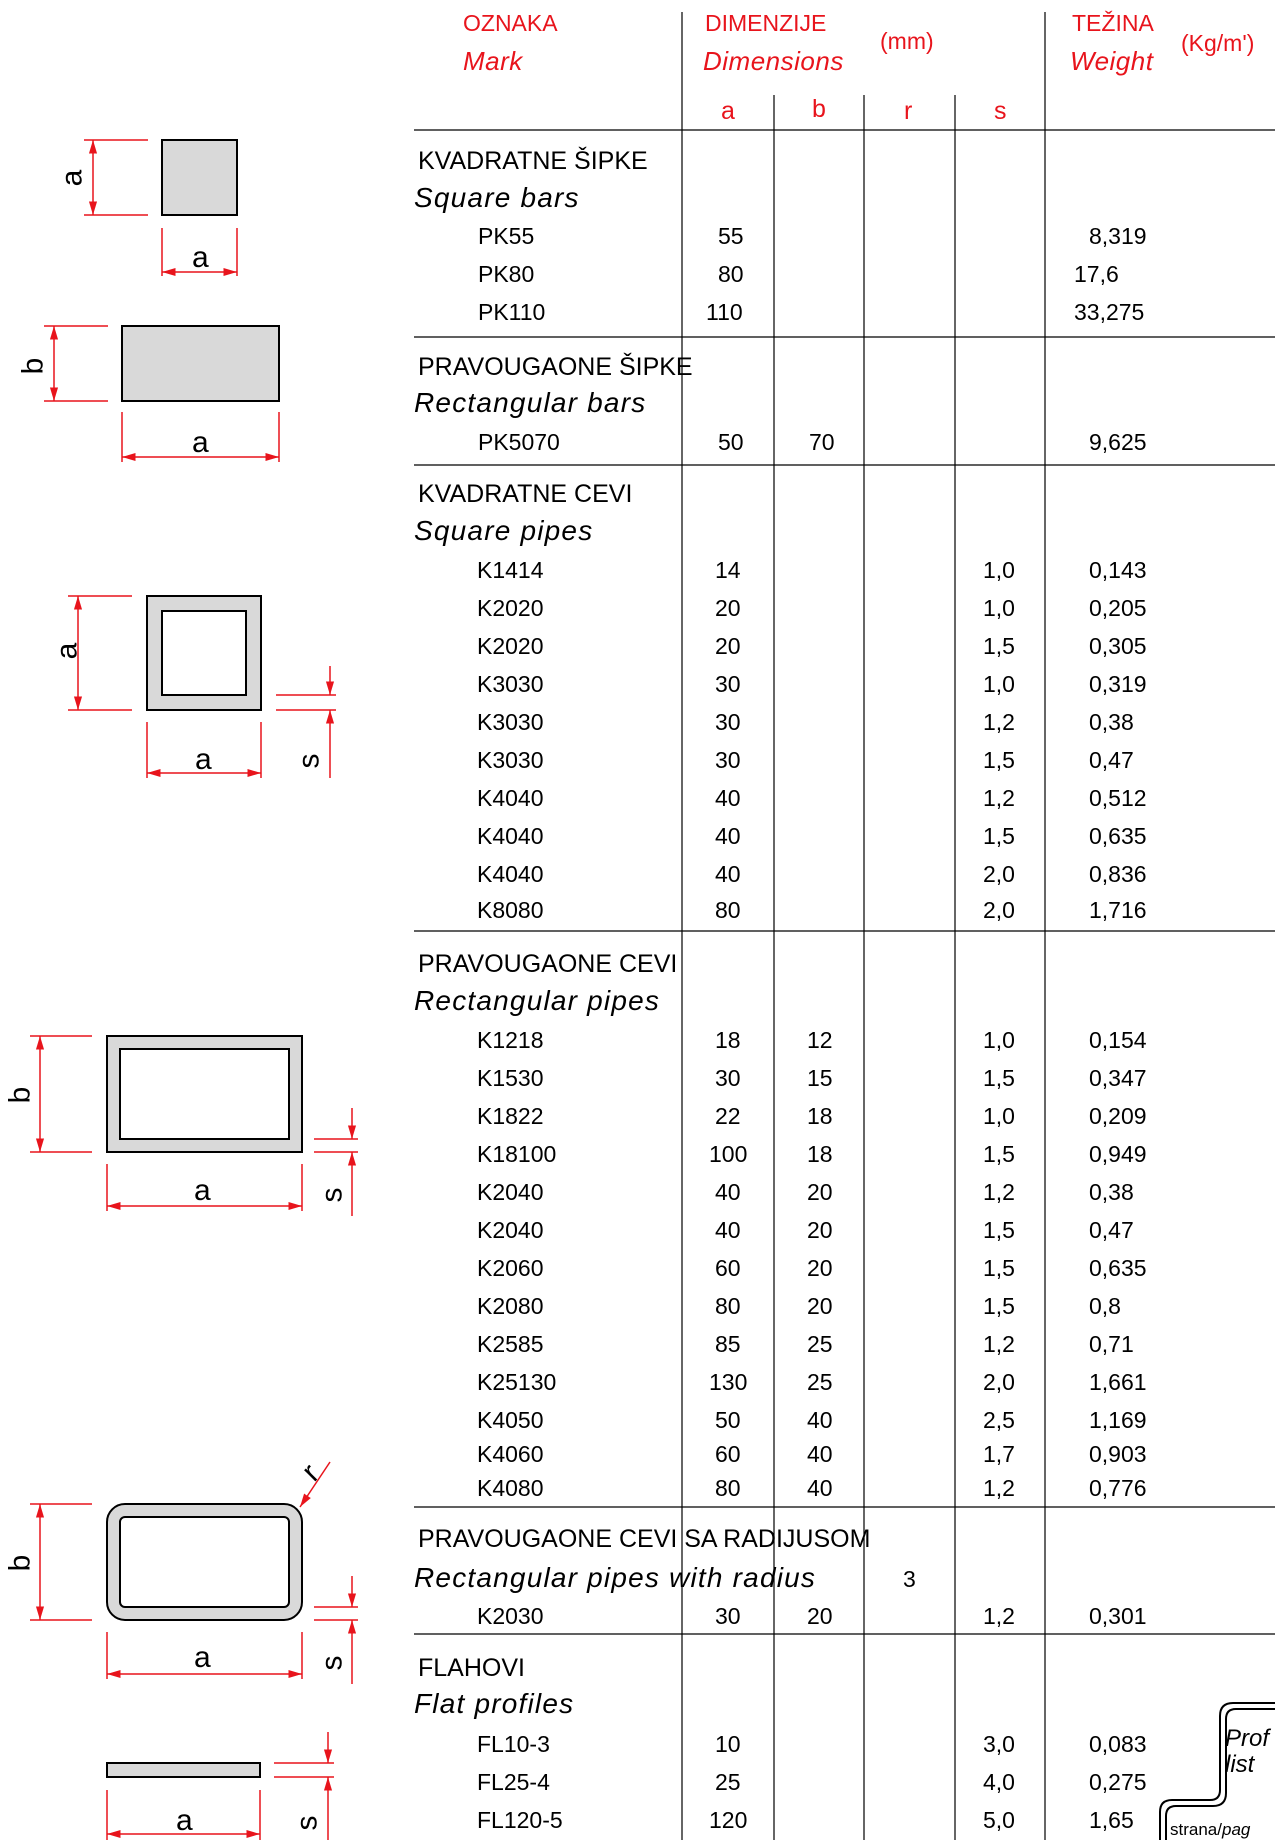 Image resolution: width=1275 pixels, height=1840 pixels. What do you see at coordinates (822, 442) in the screenshot?
I see `cell-b: 70` at bounding box center [822, 442].